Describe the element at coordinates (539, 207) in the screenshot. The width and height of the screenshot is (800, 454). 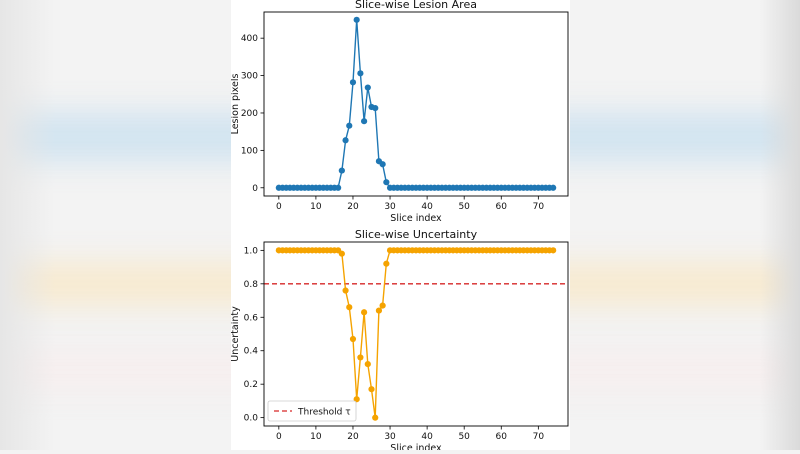
I see `area-x-tick-label: 70` at that location.